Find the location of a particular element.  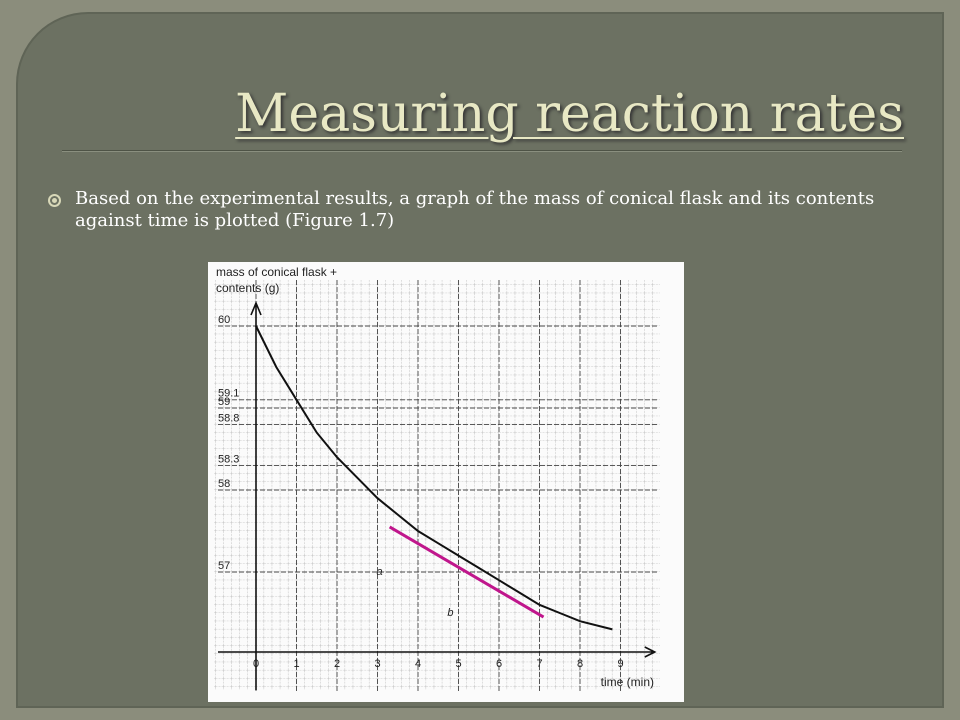

y-tick-label: 59 is located at coordinates (224, 402).